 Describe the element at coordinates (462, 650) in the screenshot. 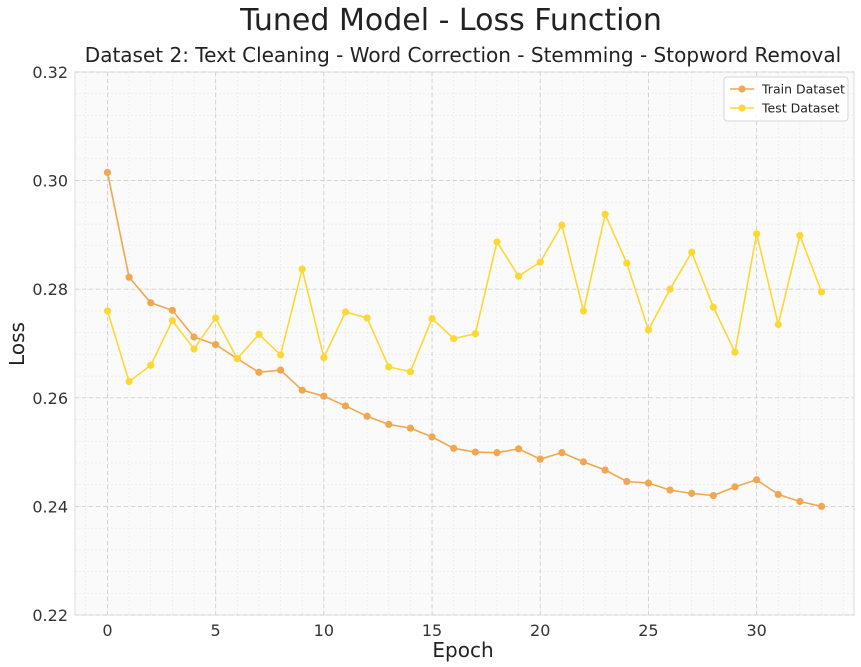

I see `x-axis-label: Epoch` at that location.